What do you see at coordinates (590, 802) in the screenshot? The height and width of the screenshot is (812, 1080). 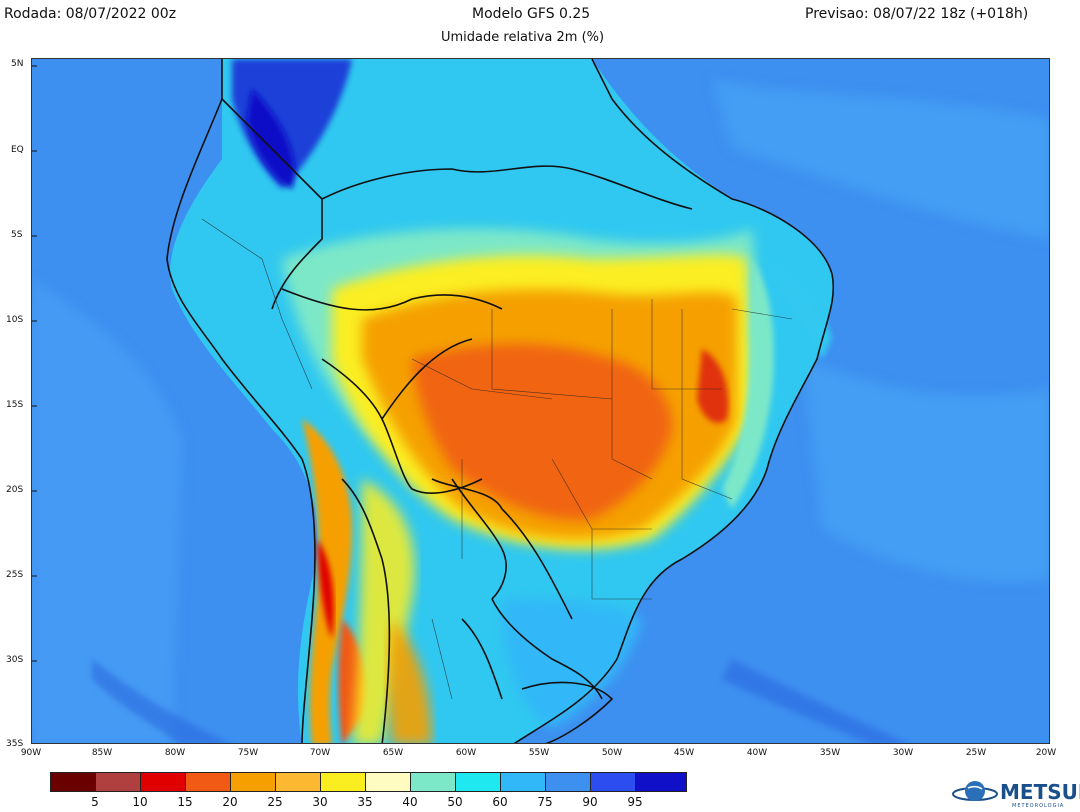 I see `colorbar-label: 90` at bounding box center [590, 802].